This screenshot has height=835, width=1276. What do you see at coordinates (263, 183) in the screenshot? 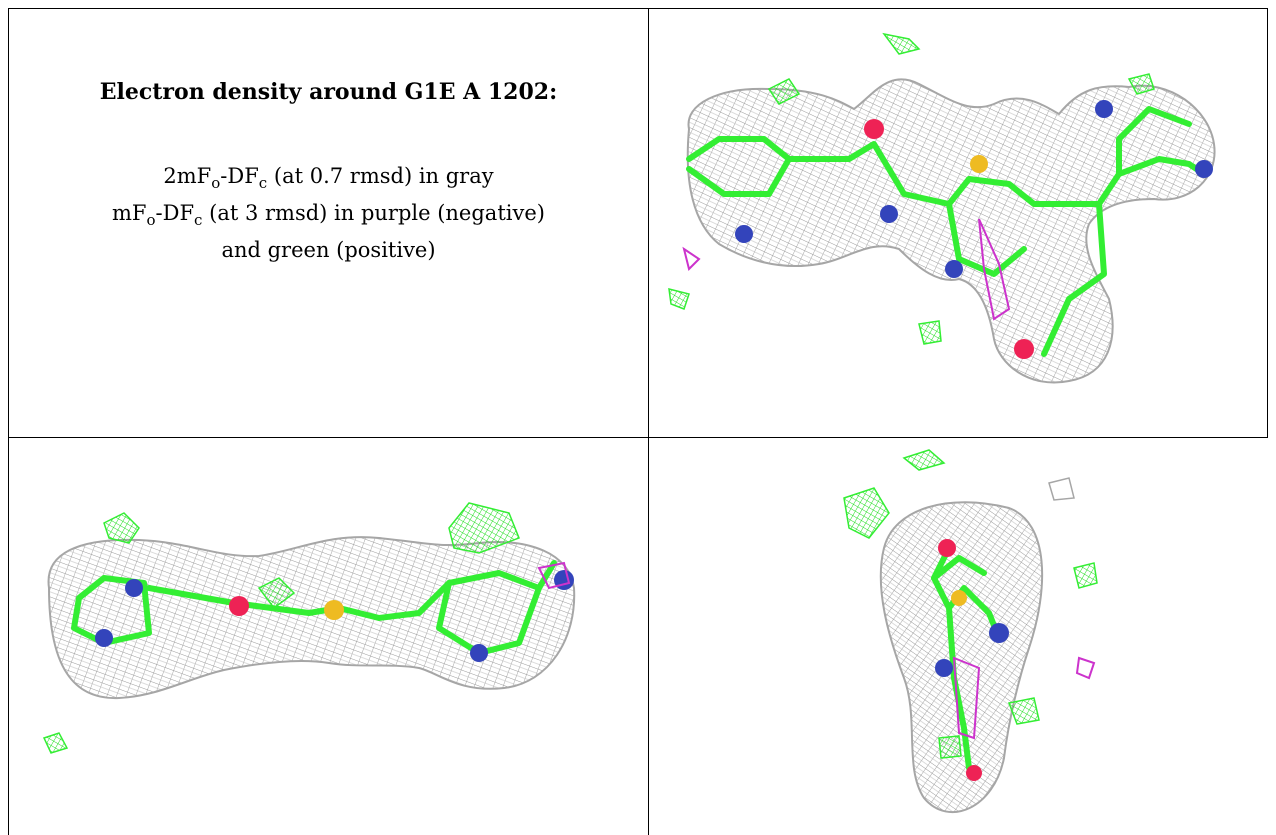
I see `legend-line1-sub2: c` at bounding box center [263, 183].